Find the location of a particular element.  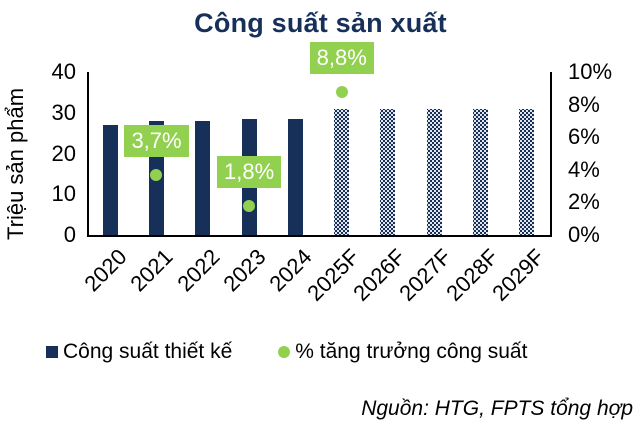

x-axis-tick: 2022 is located at coordinates (198, 270).